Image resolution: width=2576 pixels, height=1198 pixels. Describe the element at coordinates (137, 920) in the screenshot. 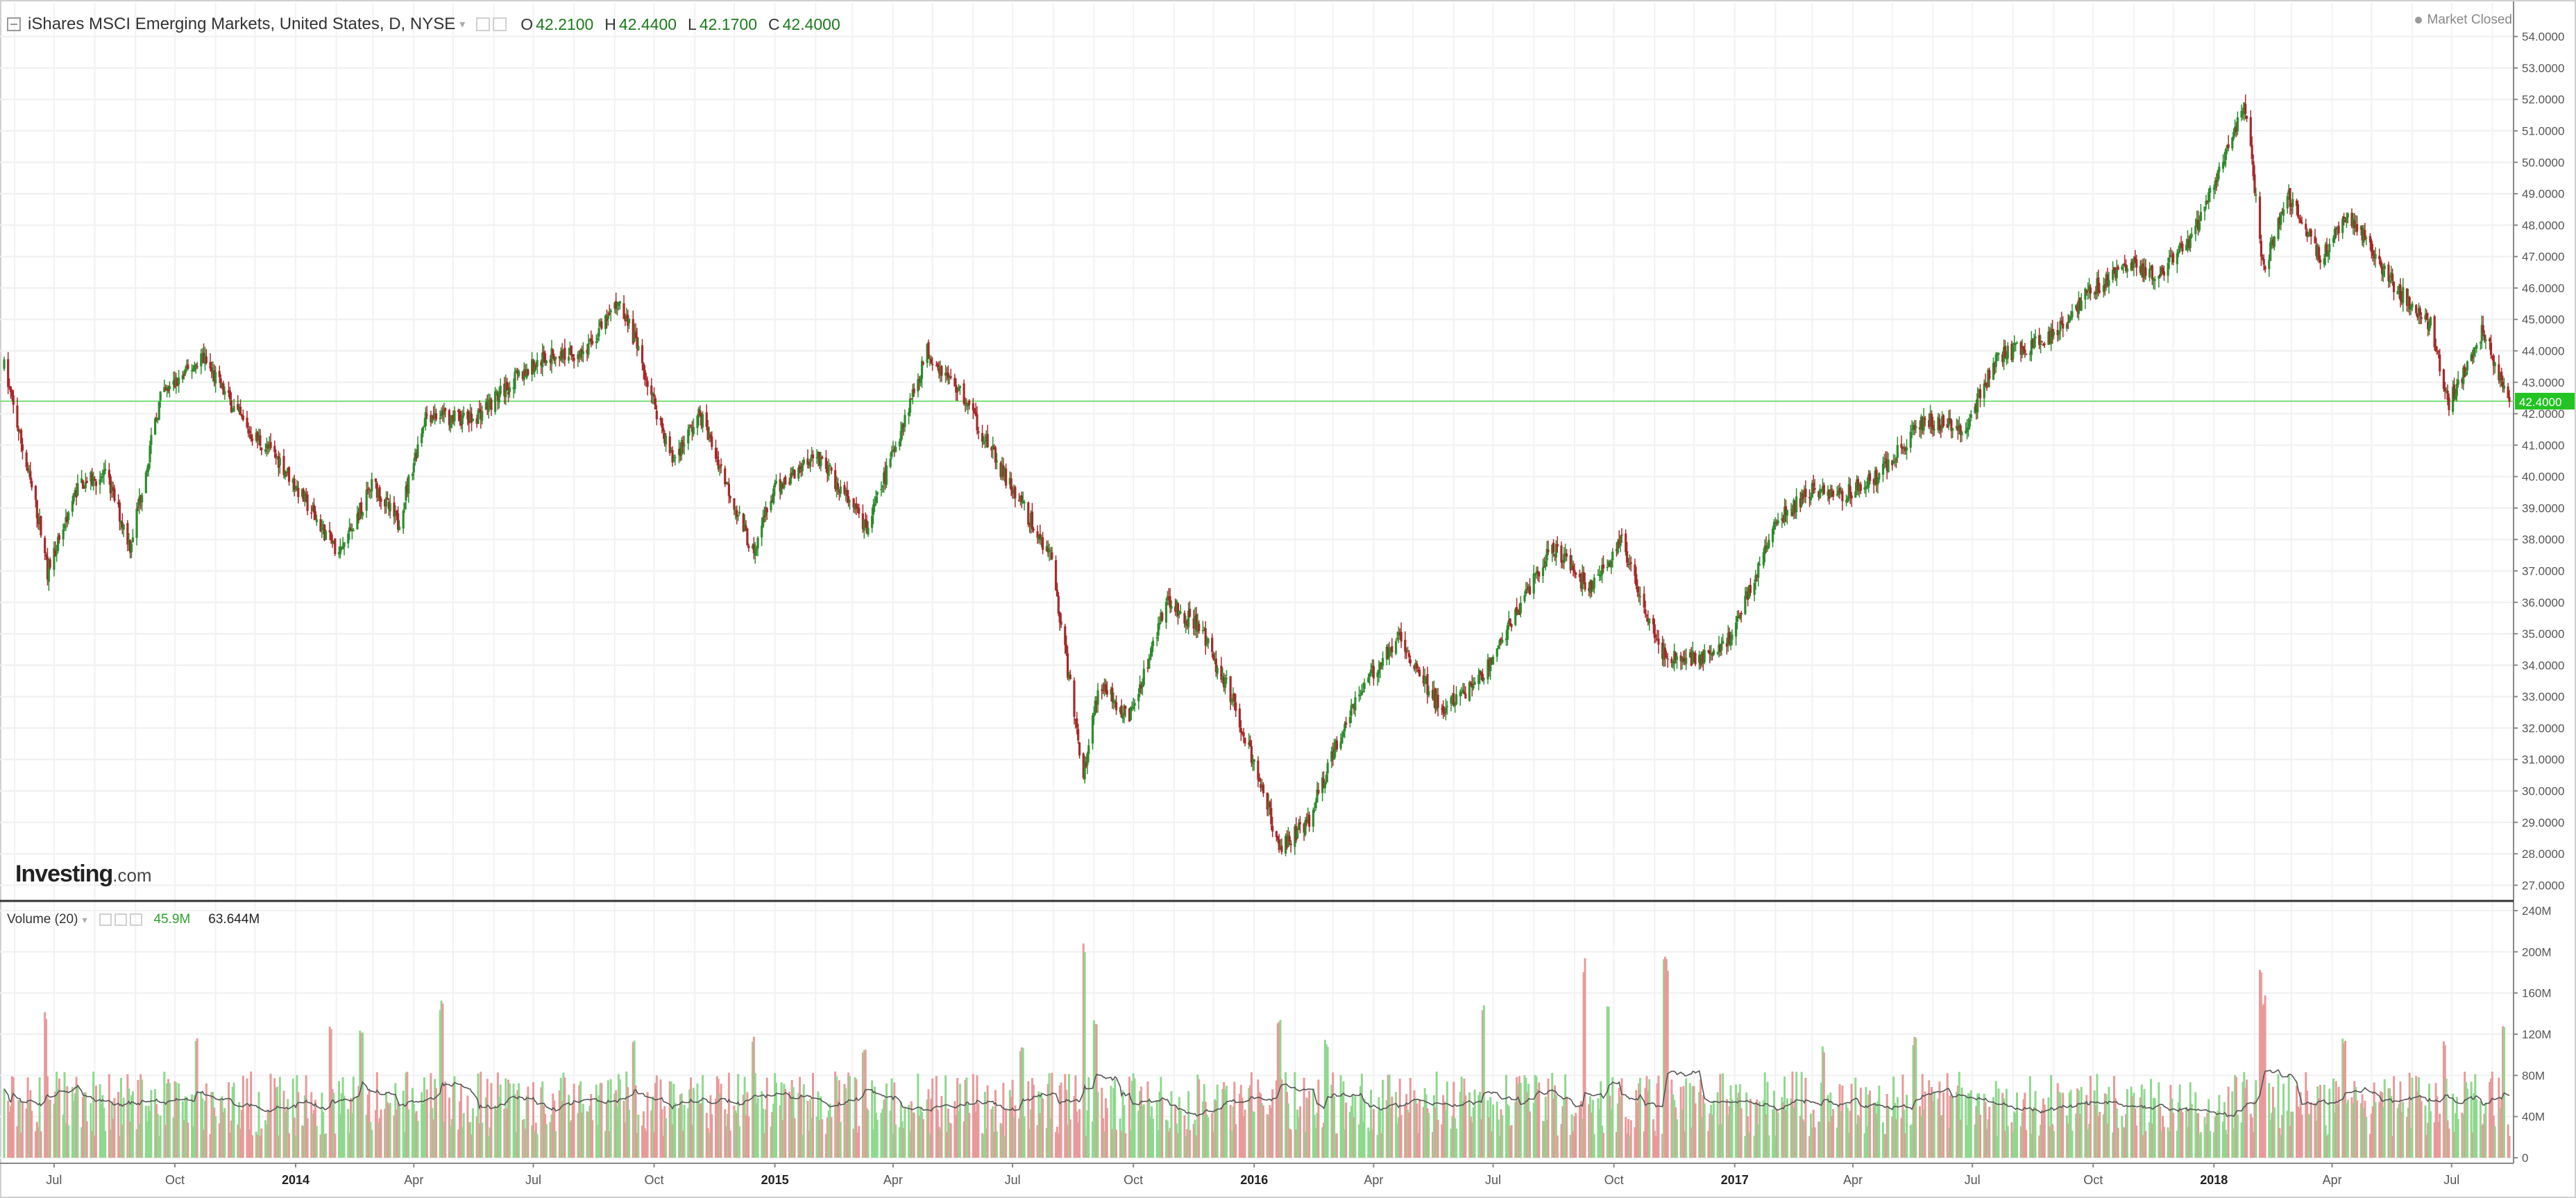

I see `close-icon` at that location.